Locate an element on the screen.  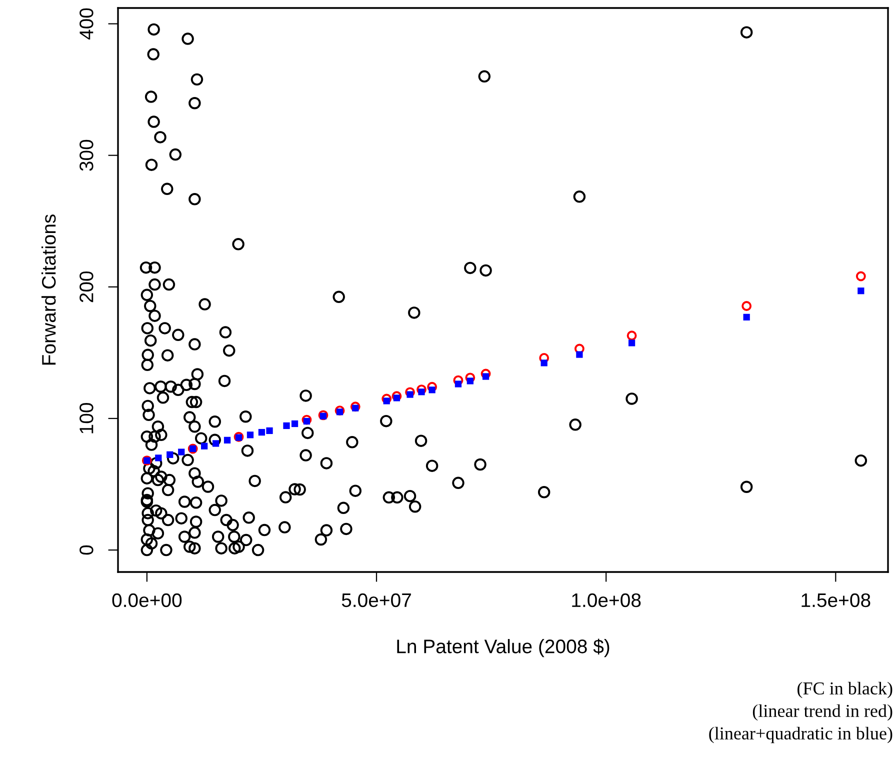
x-axis-title: Ln Patent Value (2008 $) is located at coordinates (503, 648).